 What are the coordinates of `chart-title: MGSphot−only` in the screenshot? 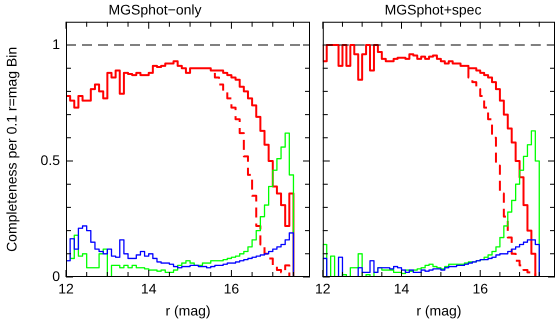 It's located at (155, 9).